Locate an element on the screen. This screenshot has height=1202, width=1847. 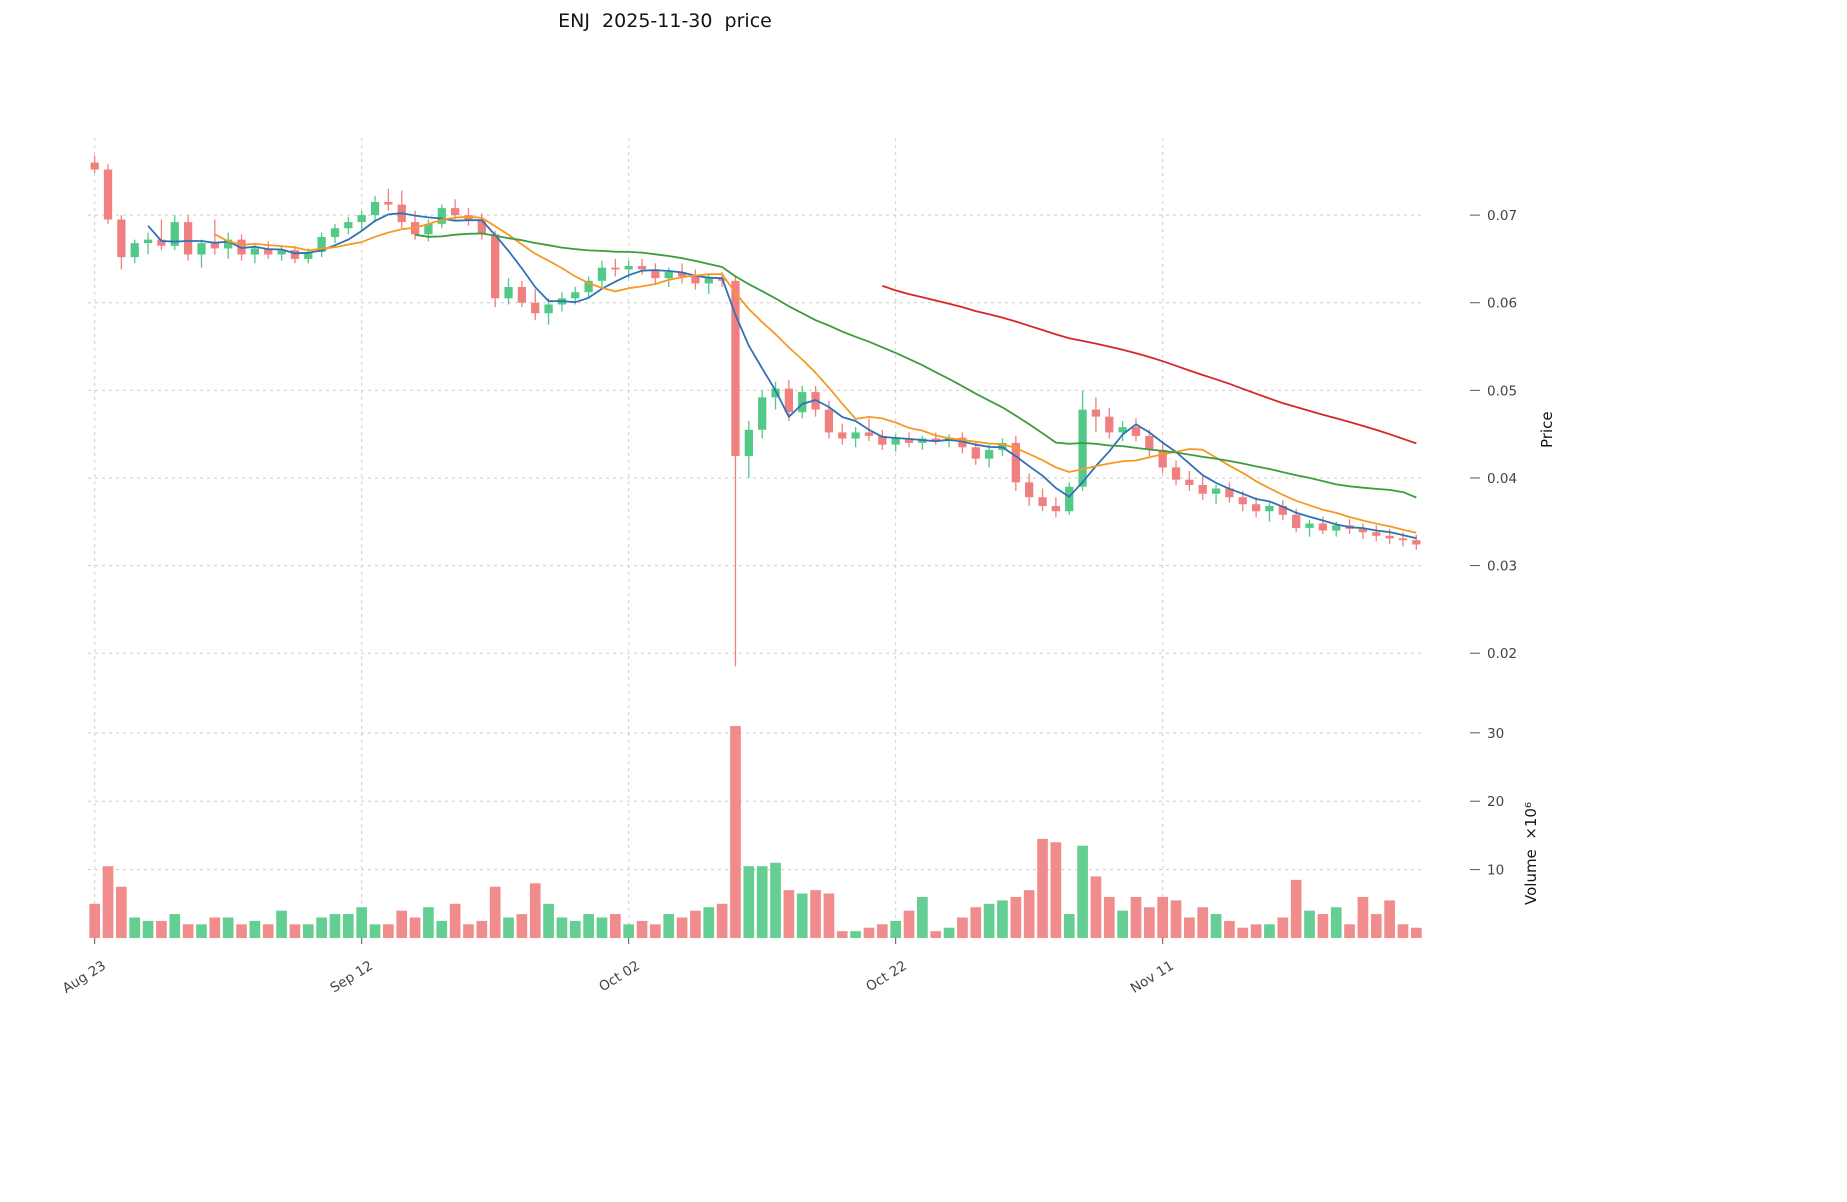
volume-tick-label: 20 is located at coordinates (1495, 802).